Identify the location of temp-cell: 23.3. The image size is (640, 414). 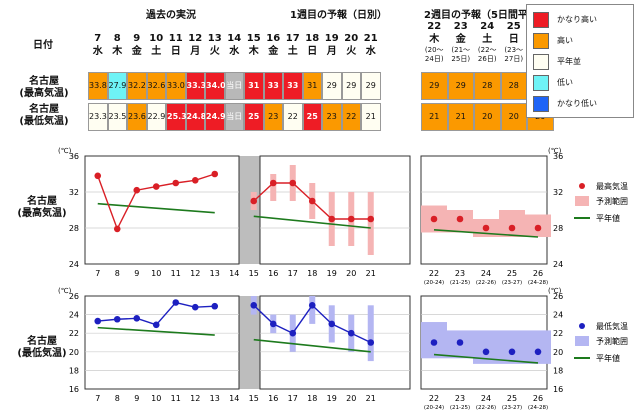
(98, 117).